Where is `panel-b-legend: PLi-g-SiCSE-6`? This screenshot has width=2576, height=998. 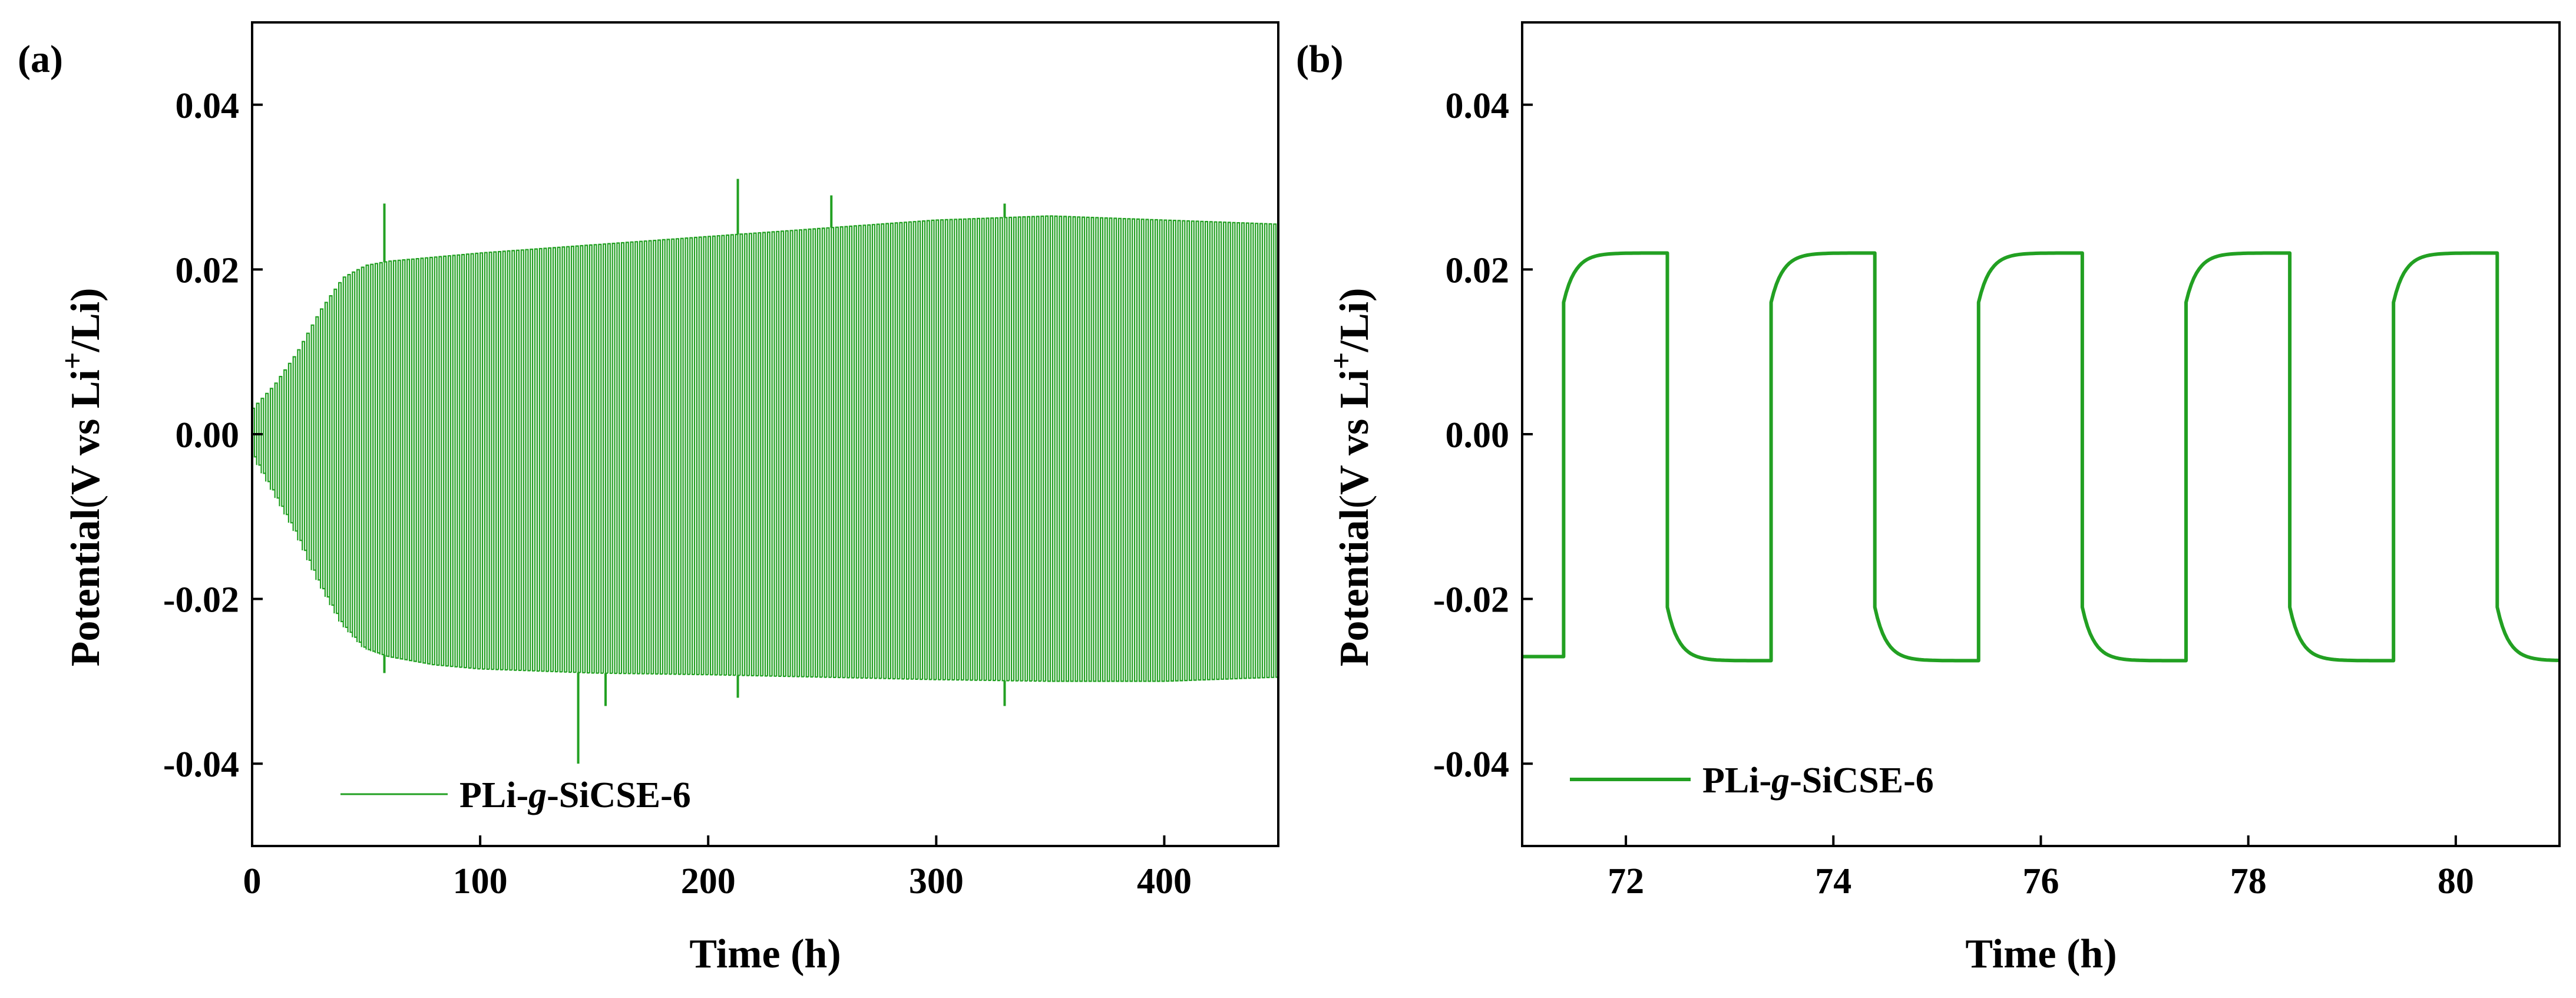 panel-b-legend: PLi-g-SiCSE-6 is located at coordinates (1752, 781).